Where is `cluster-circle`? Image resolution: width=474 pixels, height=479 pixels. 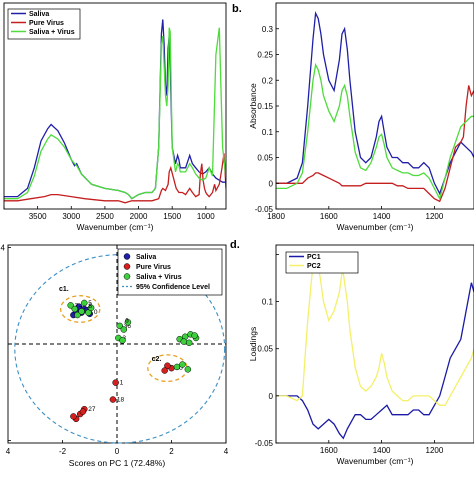
cluster-circle is located at coordinates (80, 309).